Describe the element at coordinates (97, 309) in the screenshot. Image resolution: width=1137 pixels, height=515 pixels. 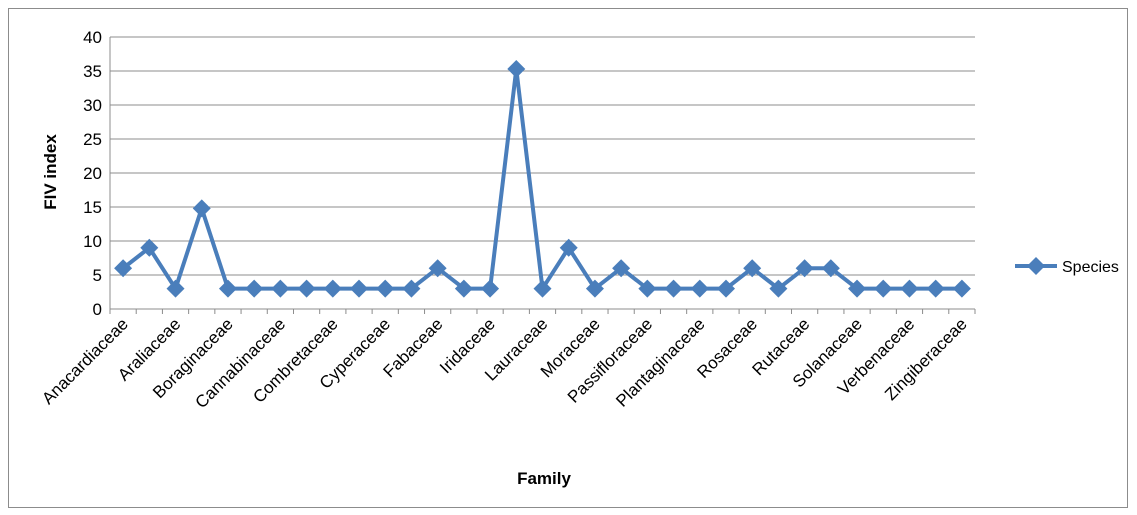
I see `y-tick-label: 0` at that location.